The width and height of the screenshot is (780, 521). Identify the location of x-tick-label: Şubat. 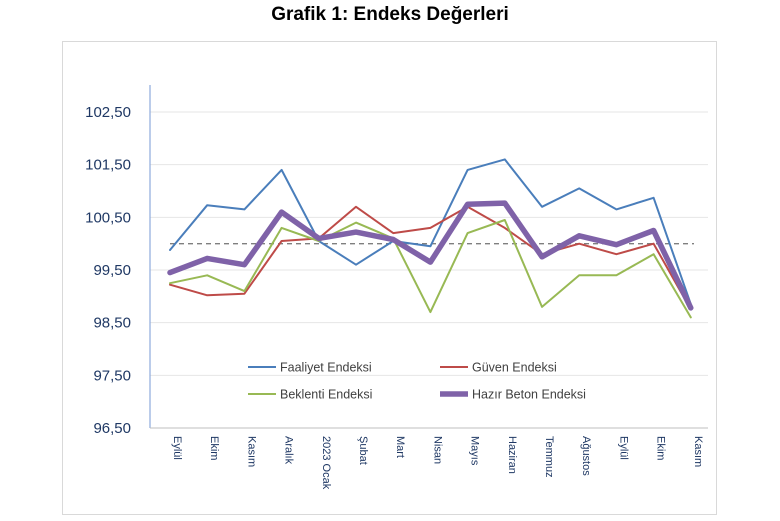
(363, 450).